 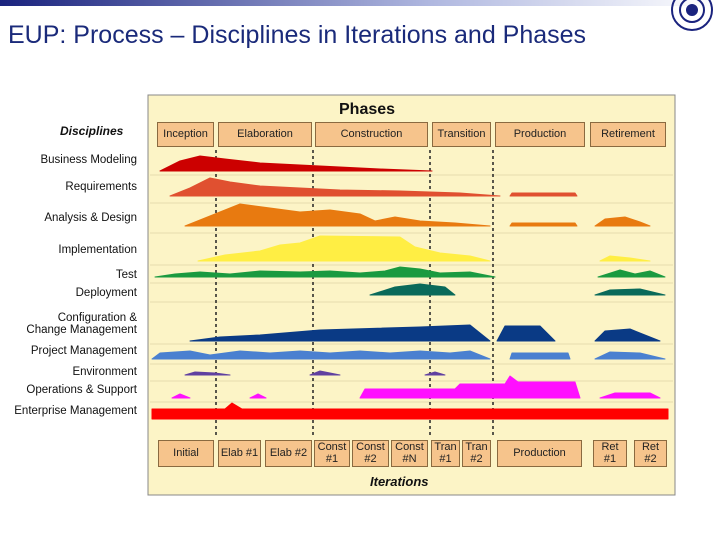 I want to click on iteration-box: Const #2, so click(x=370, y=453).